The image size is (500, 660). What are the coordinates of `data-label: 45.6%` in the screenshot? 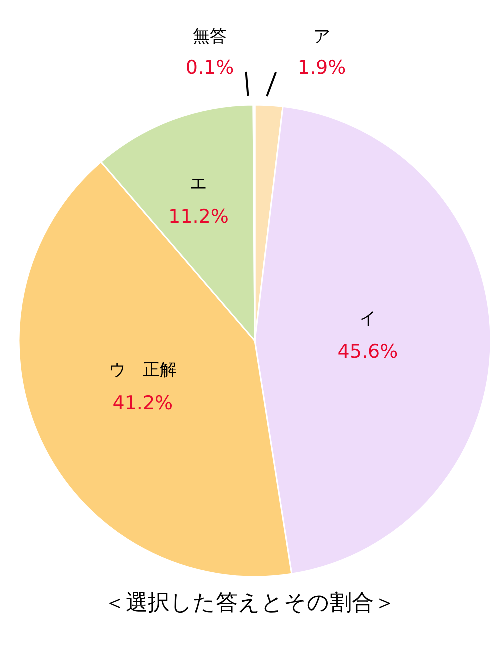 It's located at (368, 351).